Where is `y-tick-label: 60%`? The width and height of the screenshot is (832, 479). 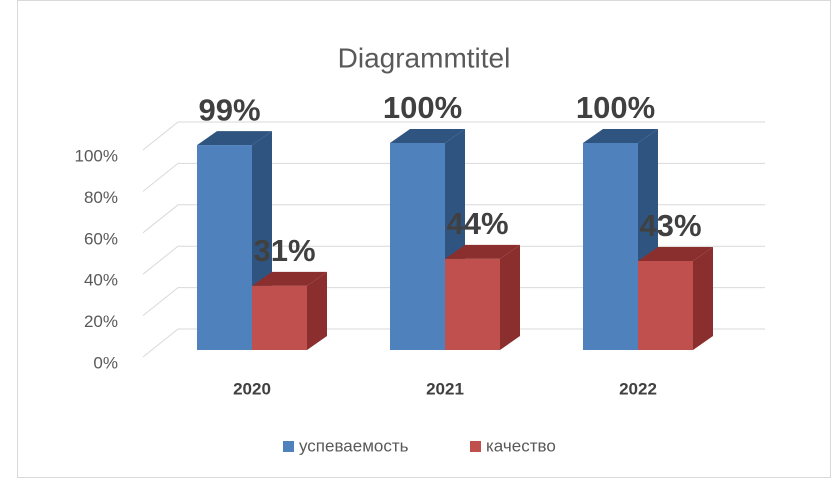
y-tick-label: 60% is located at coordinates (101, 238).